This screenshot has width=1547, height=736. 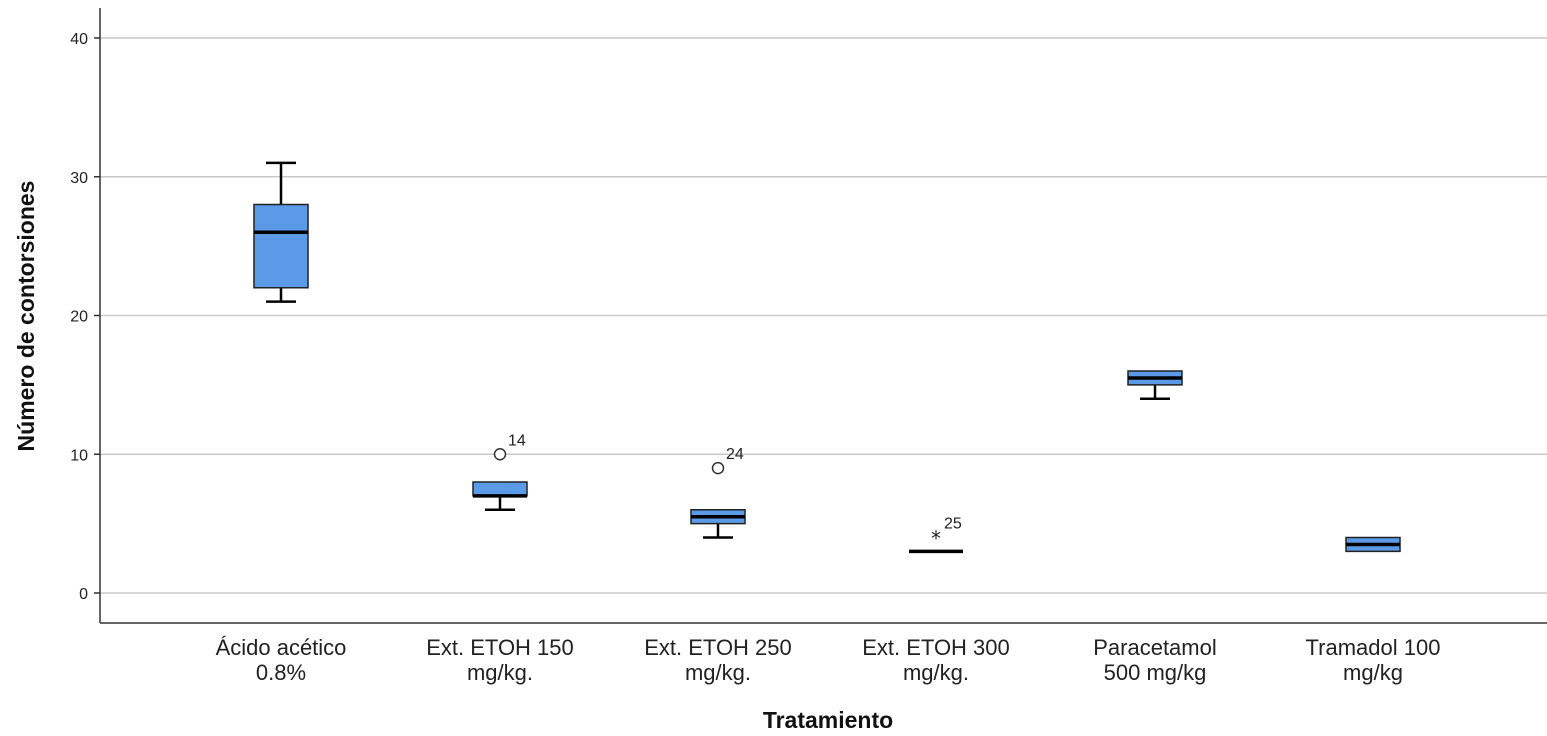 What do you see at coordinates (1373, 672) in the screenshot?
I see `x-category-label: mg/kg` at bounding box center [1373, 672].